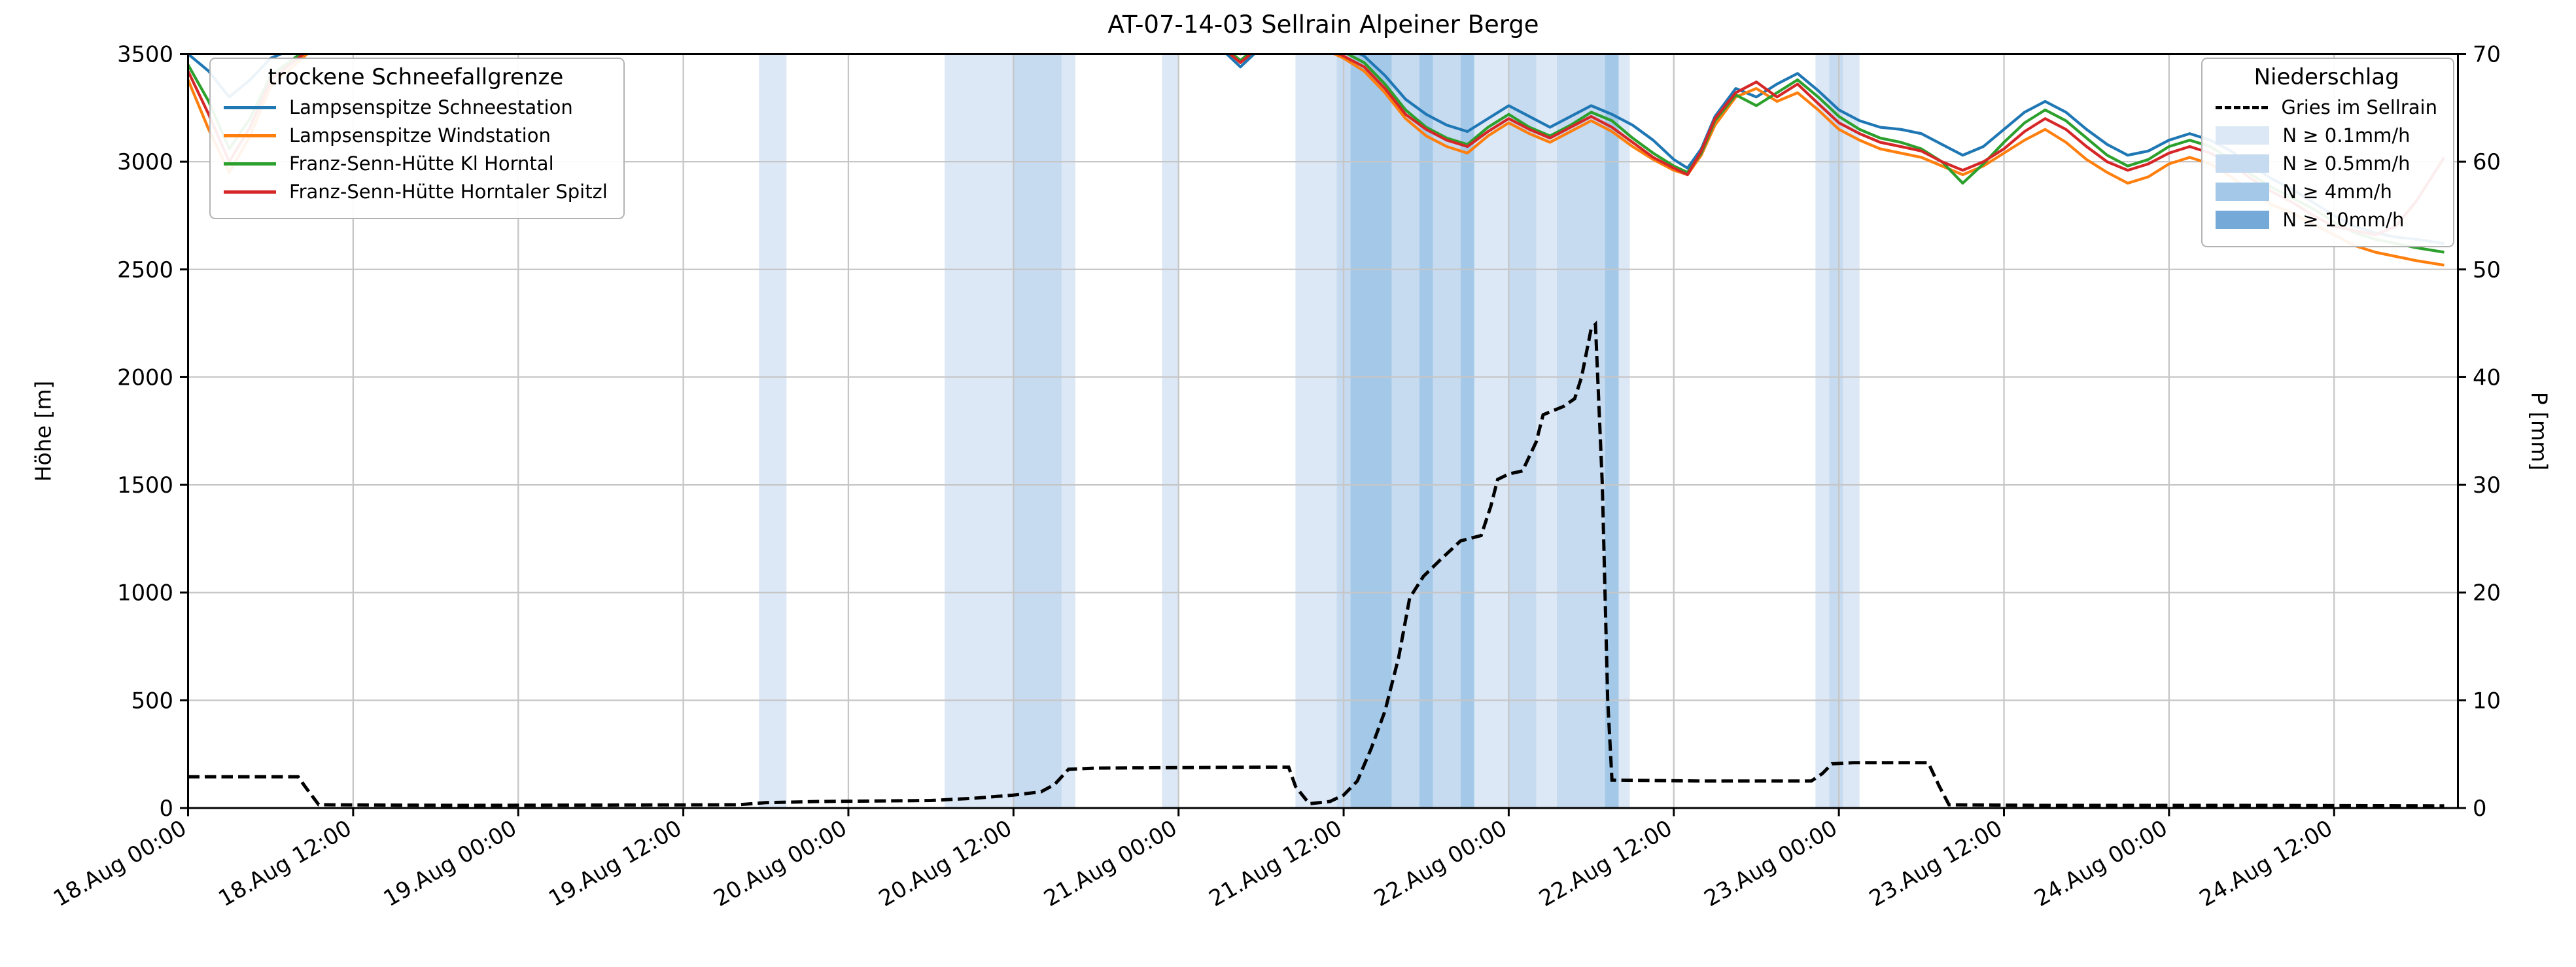 This screenshot has width=2576, height=967. Describe the element at coordinates (2326, 77) in the screenshot. I see `legend-precipitation-title: Niederschlag` at that location.